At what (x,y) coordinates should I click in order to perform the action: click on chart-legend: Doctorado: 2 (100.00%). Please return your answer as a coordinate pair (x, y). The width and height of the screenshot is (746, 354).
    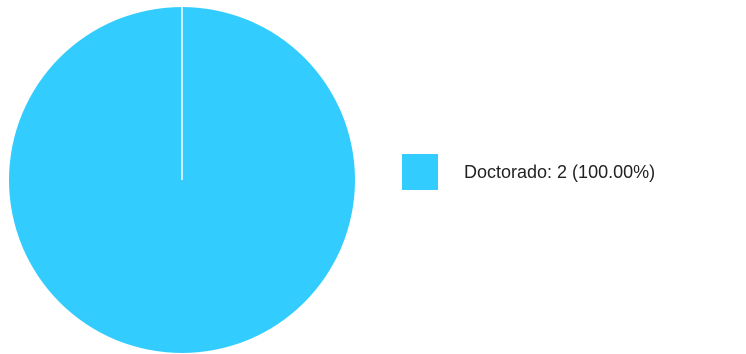
    Looking at the image, I should click on (528, 172).